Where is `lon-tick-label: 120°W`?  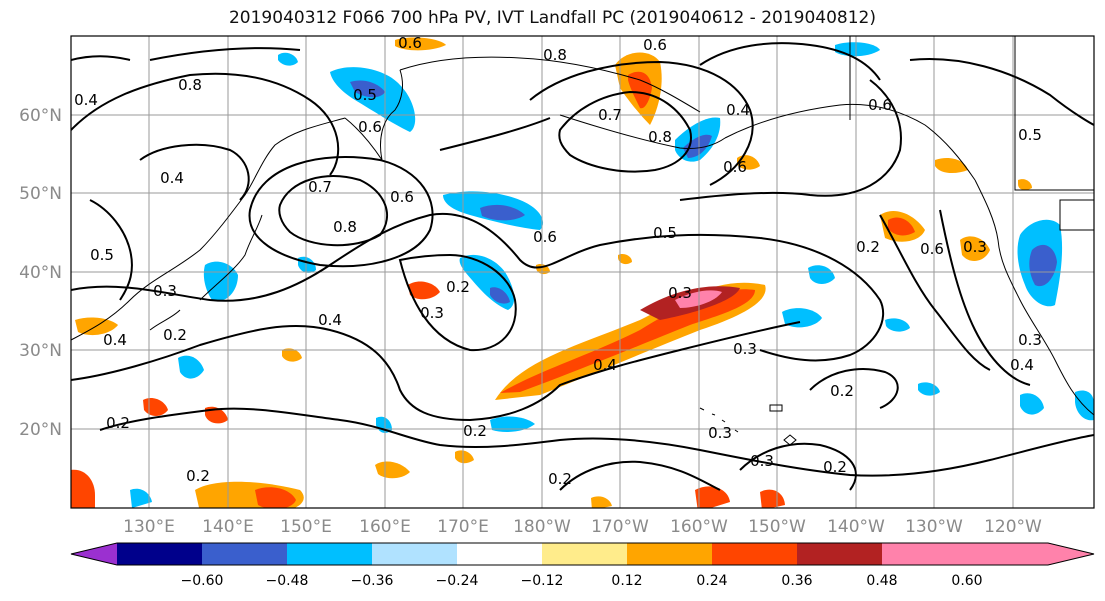 lon-tick-label: 120°W is located at coordinates (1013, 527).